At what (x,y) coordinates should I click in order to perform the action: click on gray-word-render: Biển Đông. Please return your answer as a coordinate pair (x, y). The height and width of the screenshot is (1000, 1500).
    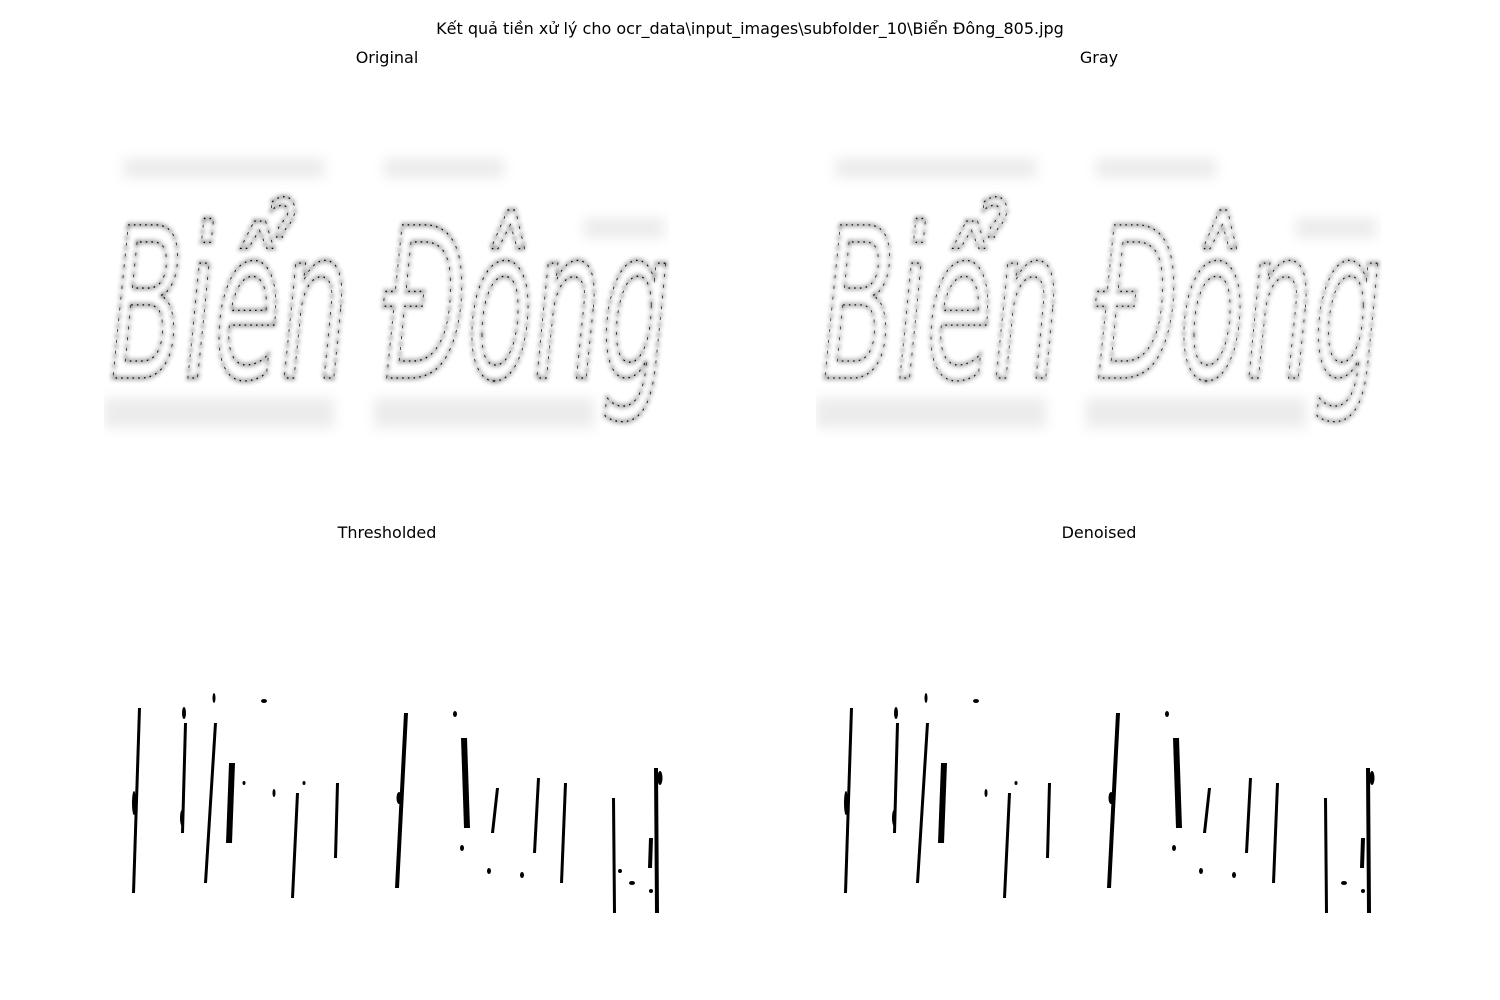
    Looking at the image, I should click on (1102, 305).